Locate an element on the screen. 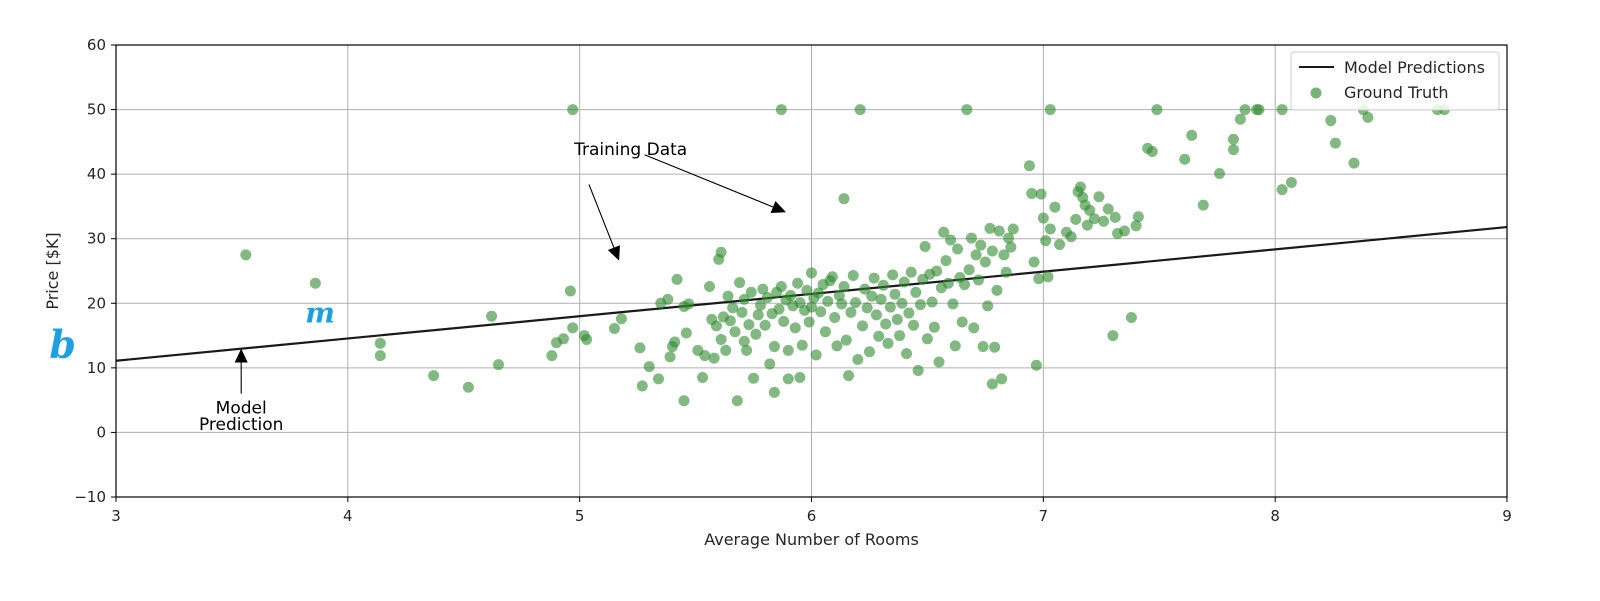 This screenshot has height=601, width=1600. legend: Model Predictions Ground Truth is located at coordinates (1395, 81).